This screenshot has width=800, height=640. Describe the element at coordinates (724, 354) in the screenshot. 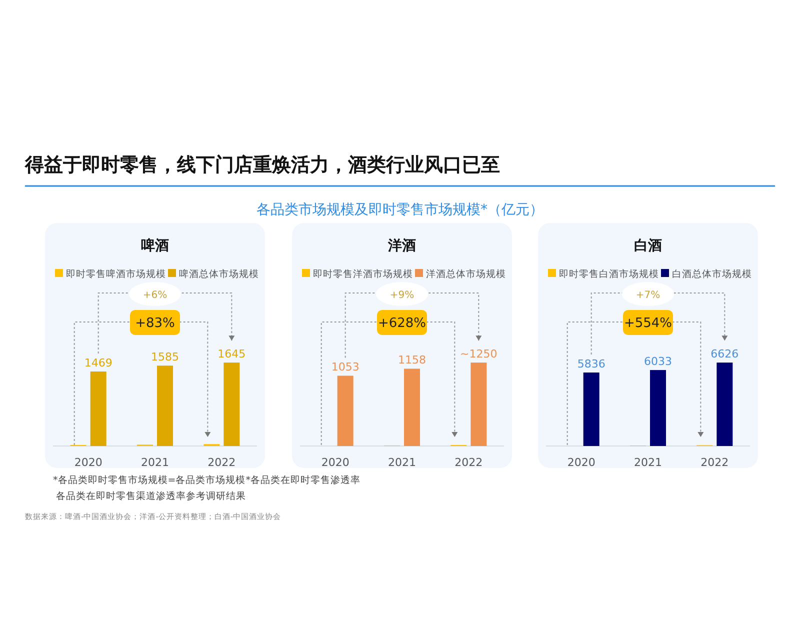

I see `data-label: 6626` at that location.